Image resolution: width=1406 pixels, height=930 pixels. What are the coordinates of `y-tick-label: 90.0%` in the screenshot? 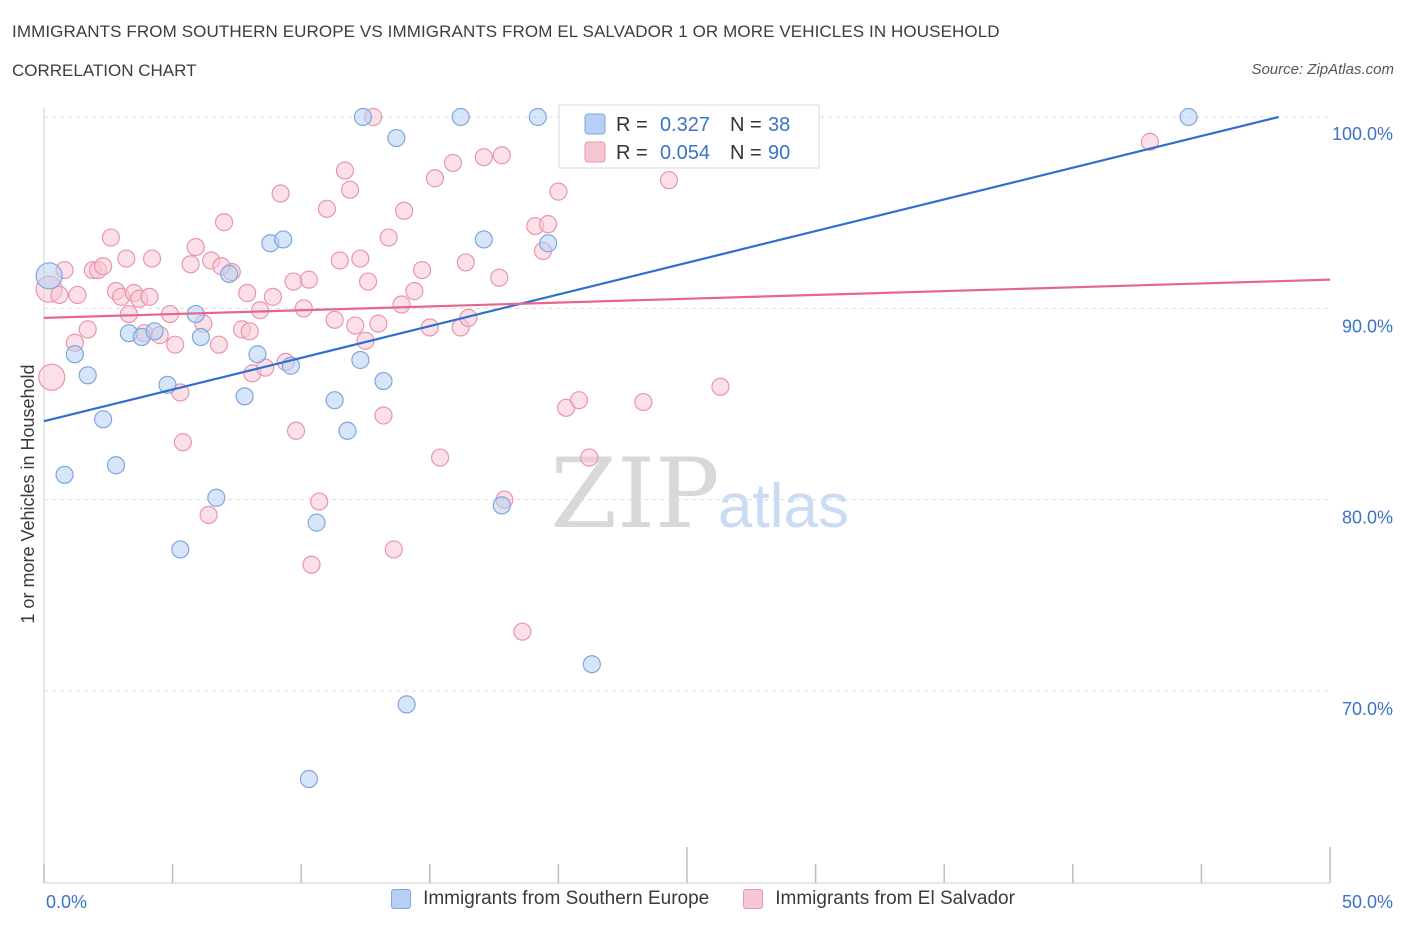 It's located at (1367, 326).